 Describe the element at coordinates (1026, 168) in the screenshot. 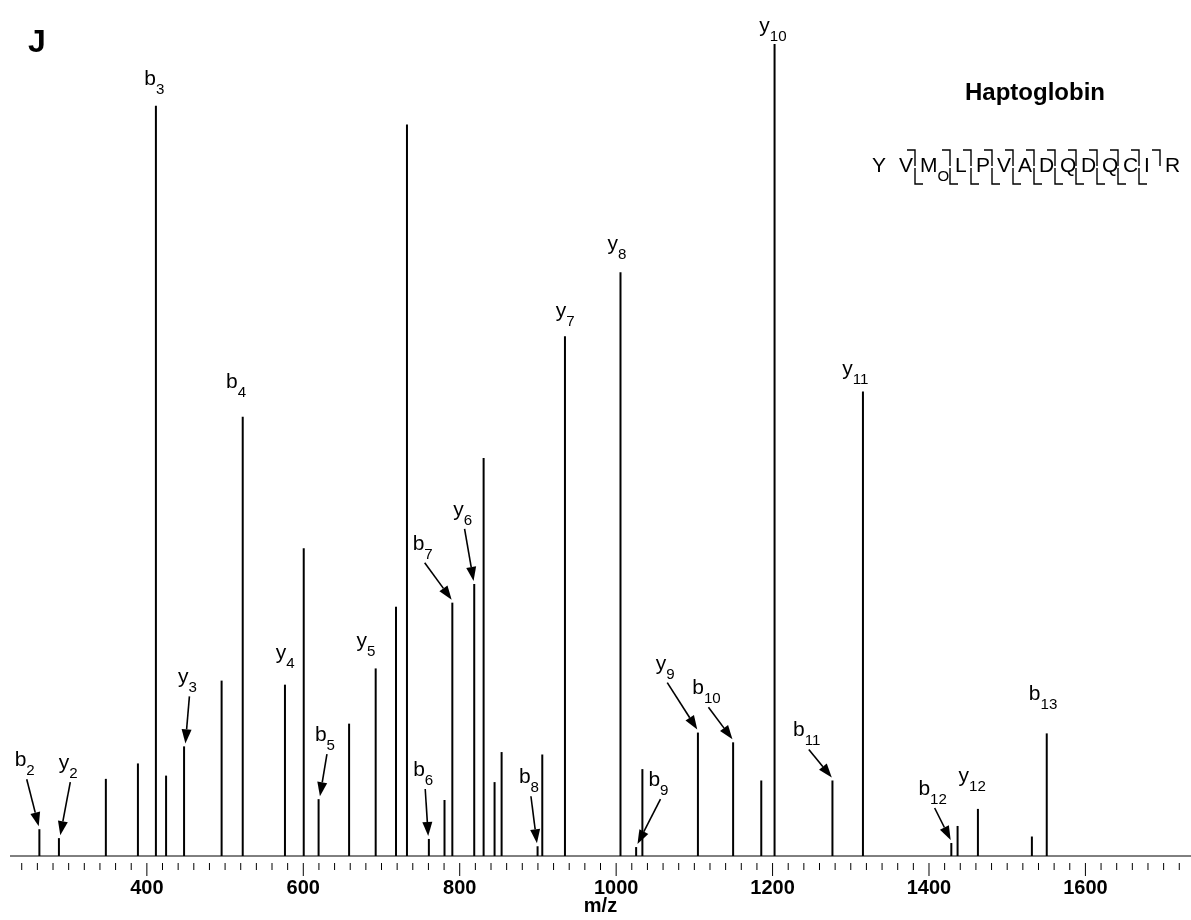

I see `text: Y V M$_{O}$ L P V A D Q D Q C I R` at that location.